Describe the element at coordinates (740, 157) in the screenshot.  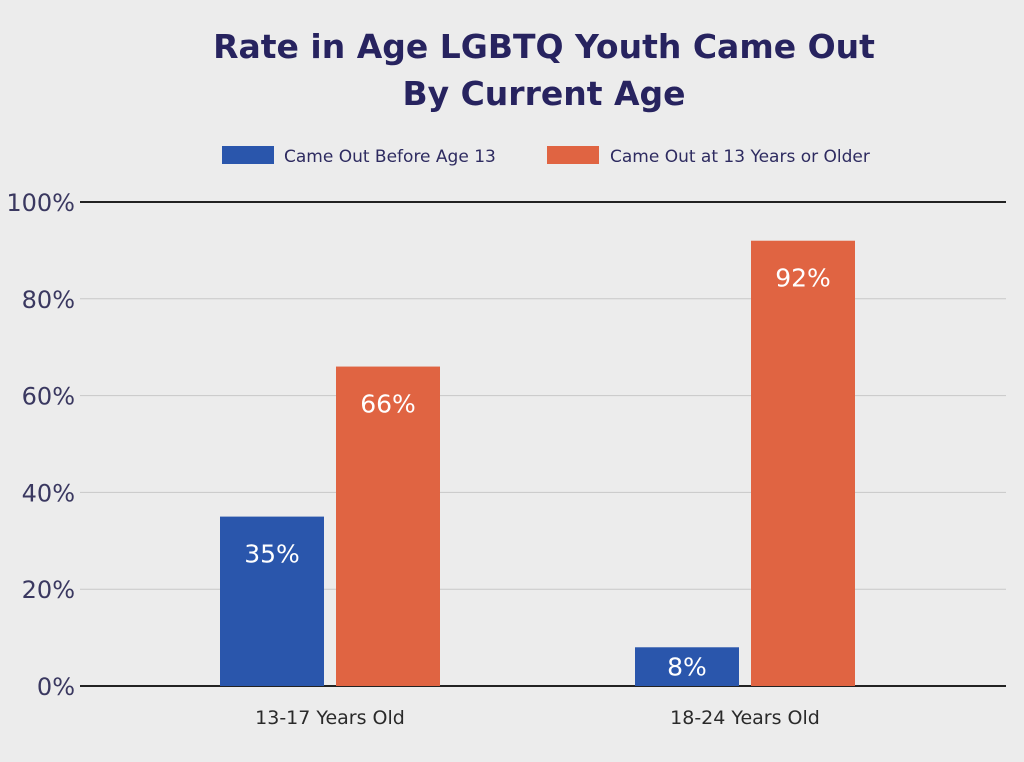
I see `legend-label-series-2: Came Out at 13 Years or Older` at that location.